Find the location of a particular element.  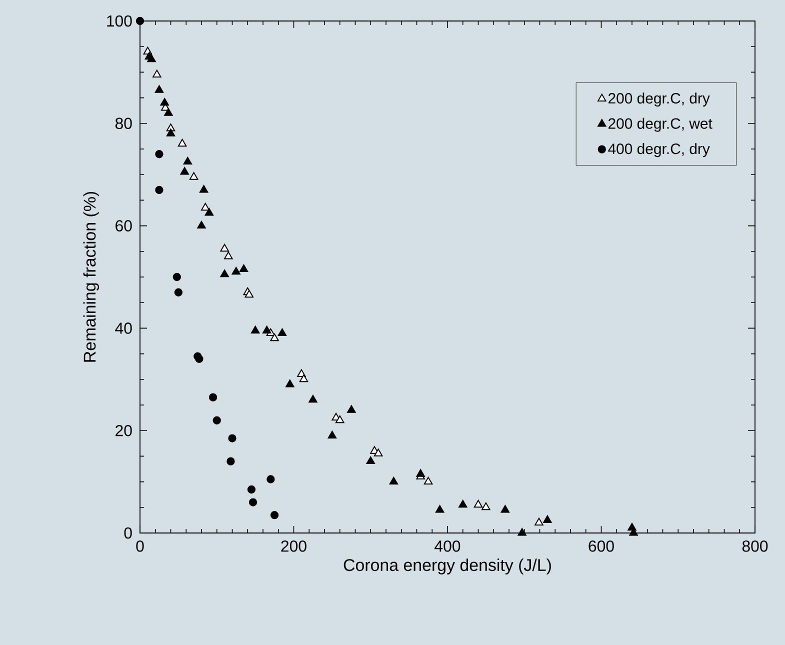

y-axis-title: Remaining fraction (%) is located at coordinates (91, 277).